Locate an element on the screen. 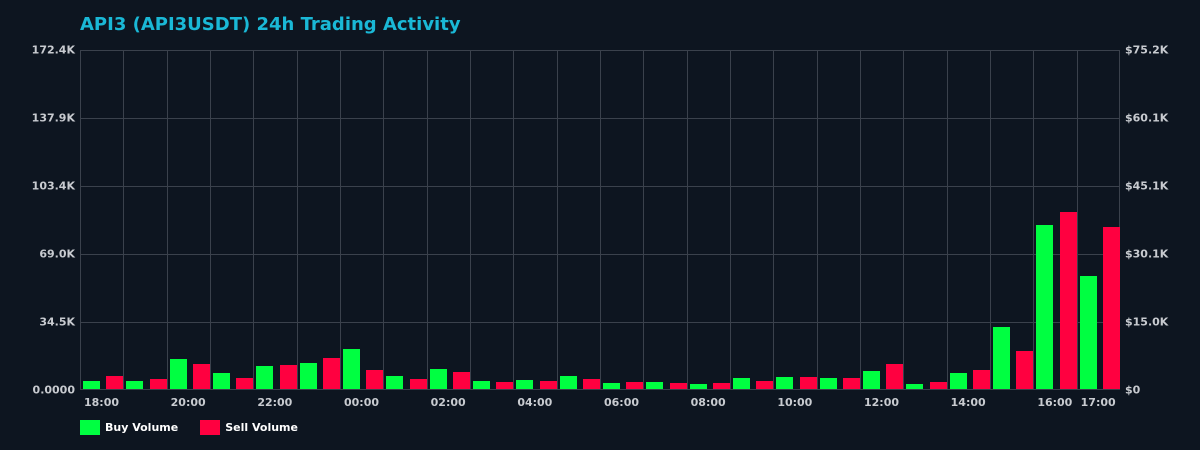 Image resolution: width=1200 pixels, height=450 pixels. y-tick-label: 34.5K is located at coordinates (57, 322).